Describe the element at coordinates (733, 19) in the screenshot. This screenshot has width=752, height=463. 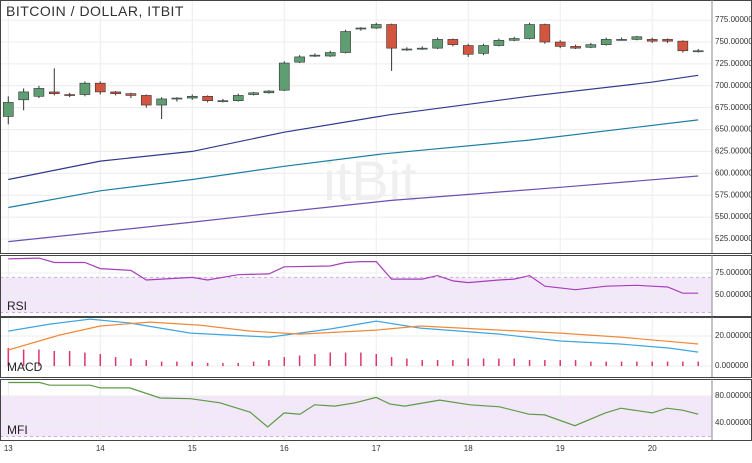
I see `y-tick-label: 775.000000` at that location.